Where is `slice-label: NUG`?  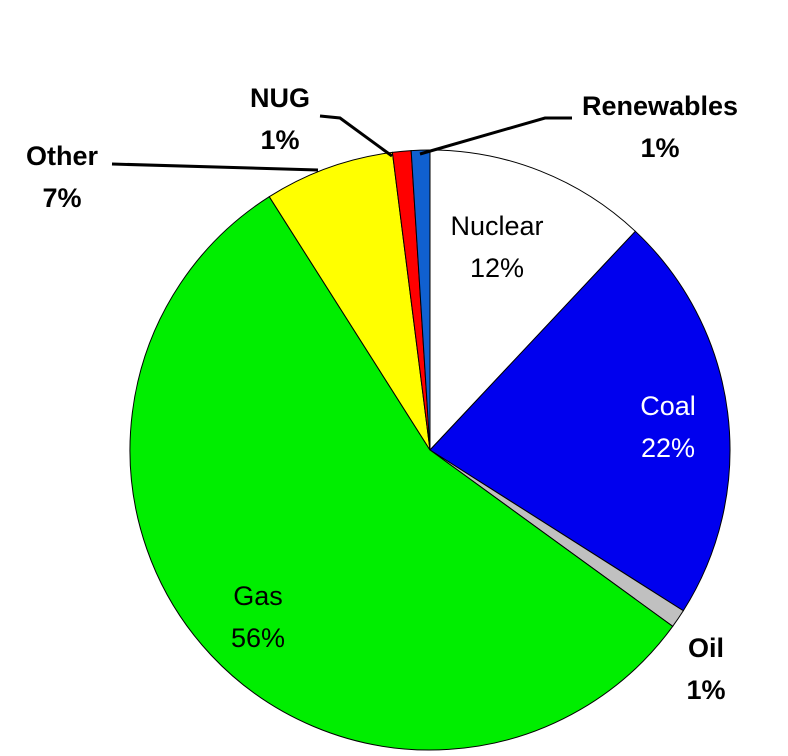
slice-label: NUG is located at coordinates (280, 98).